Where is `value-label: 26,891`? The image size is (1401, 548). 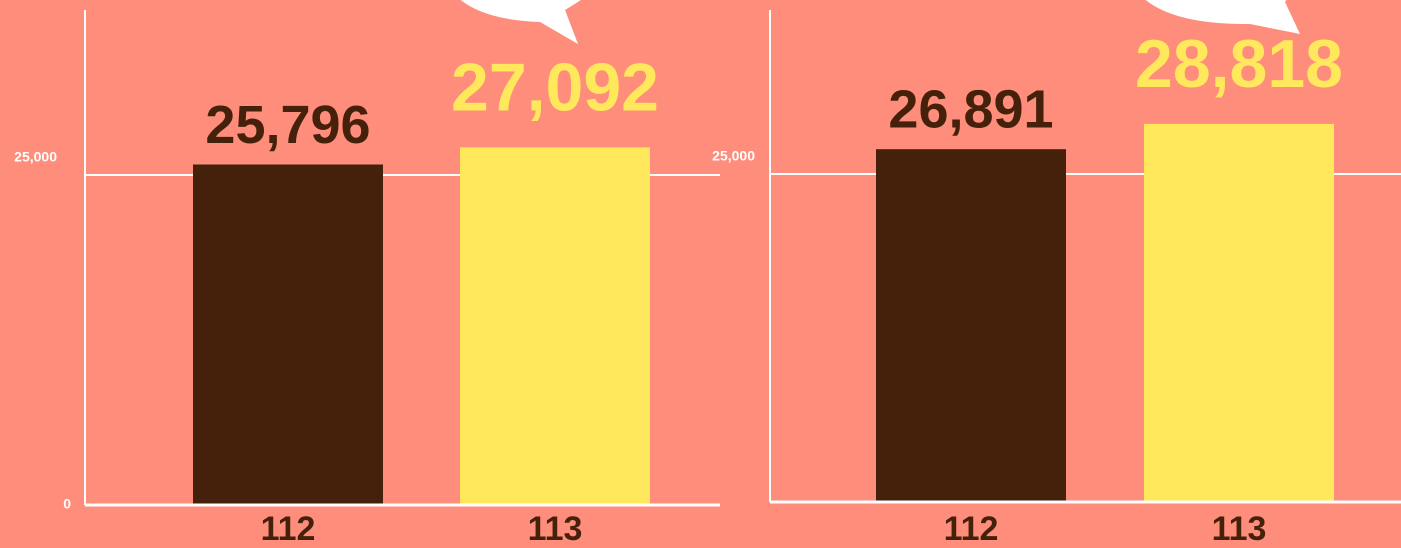 value-label: 26,891 is located at coordinates (970, 109).